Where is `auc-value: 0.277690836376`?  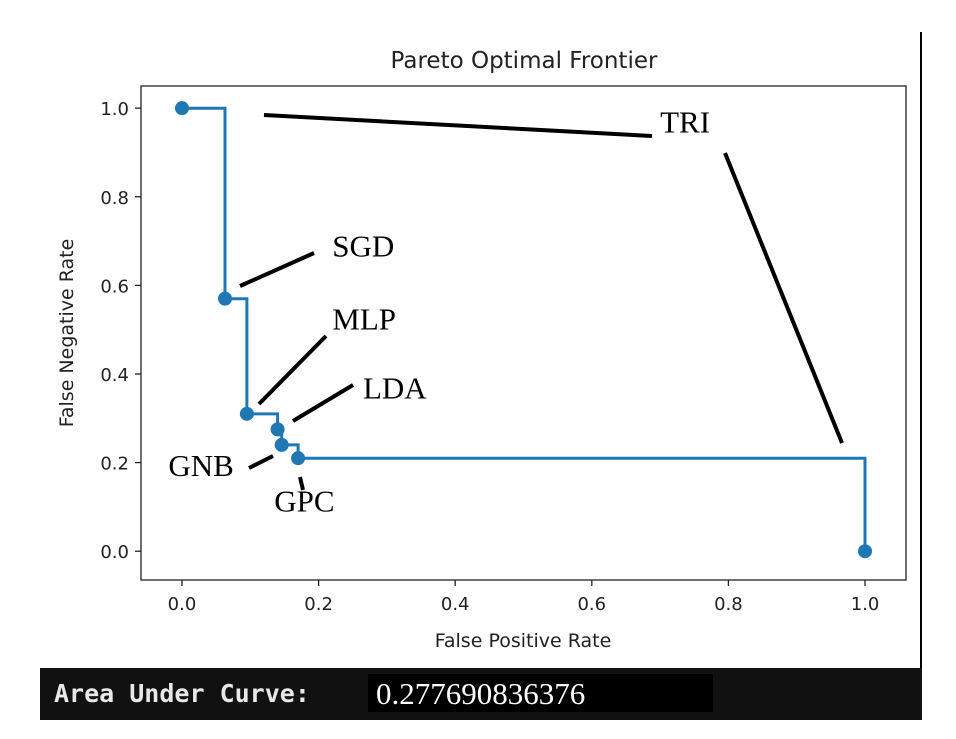
auc-value: 0.277690836376 is located at coordinates (481, 693).